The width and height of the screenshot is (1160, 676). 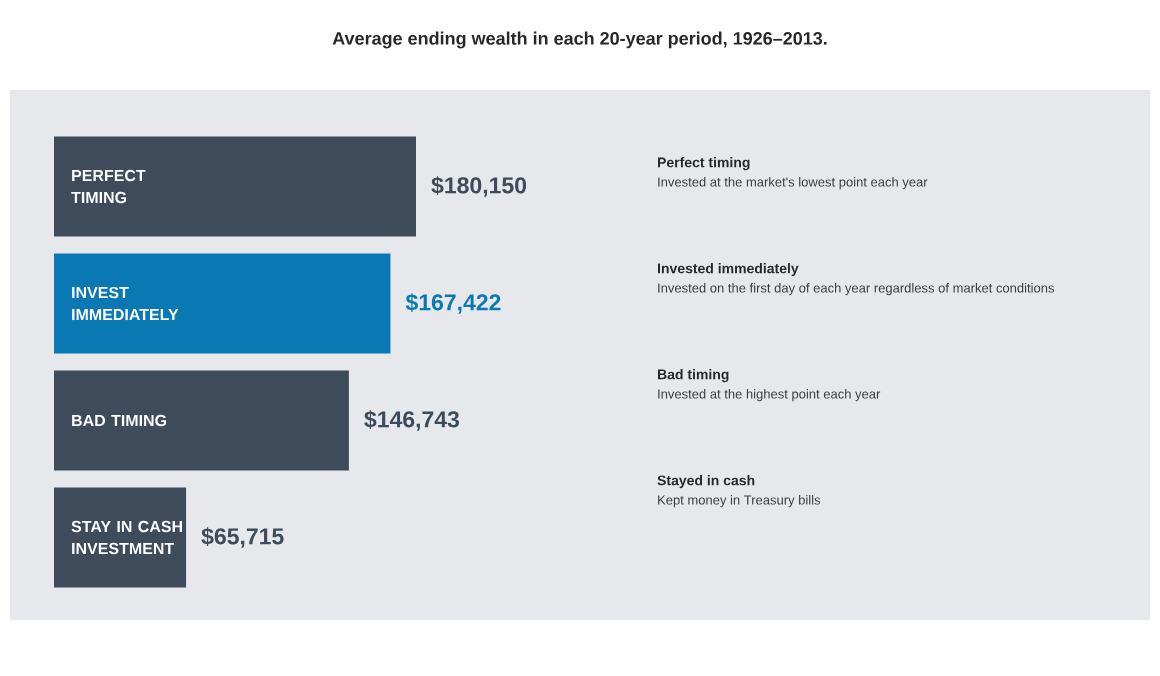 I want to click on y-tick-label: INVEST IMMEDIATELY, so click(x=125, y=303).